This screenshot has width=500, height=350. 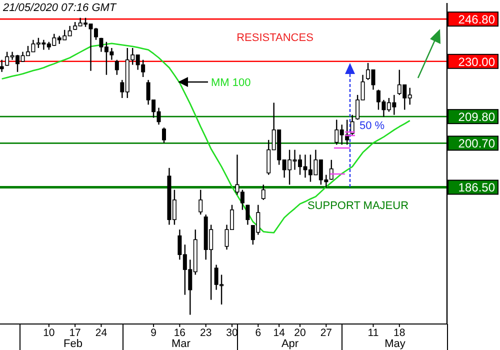 What do you see at coordinates (300, 333) in the screenshot?
I see `x-tick-label: 20` at bounding box center [300, 333].